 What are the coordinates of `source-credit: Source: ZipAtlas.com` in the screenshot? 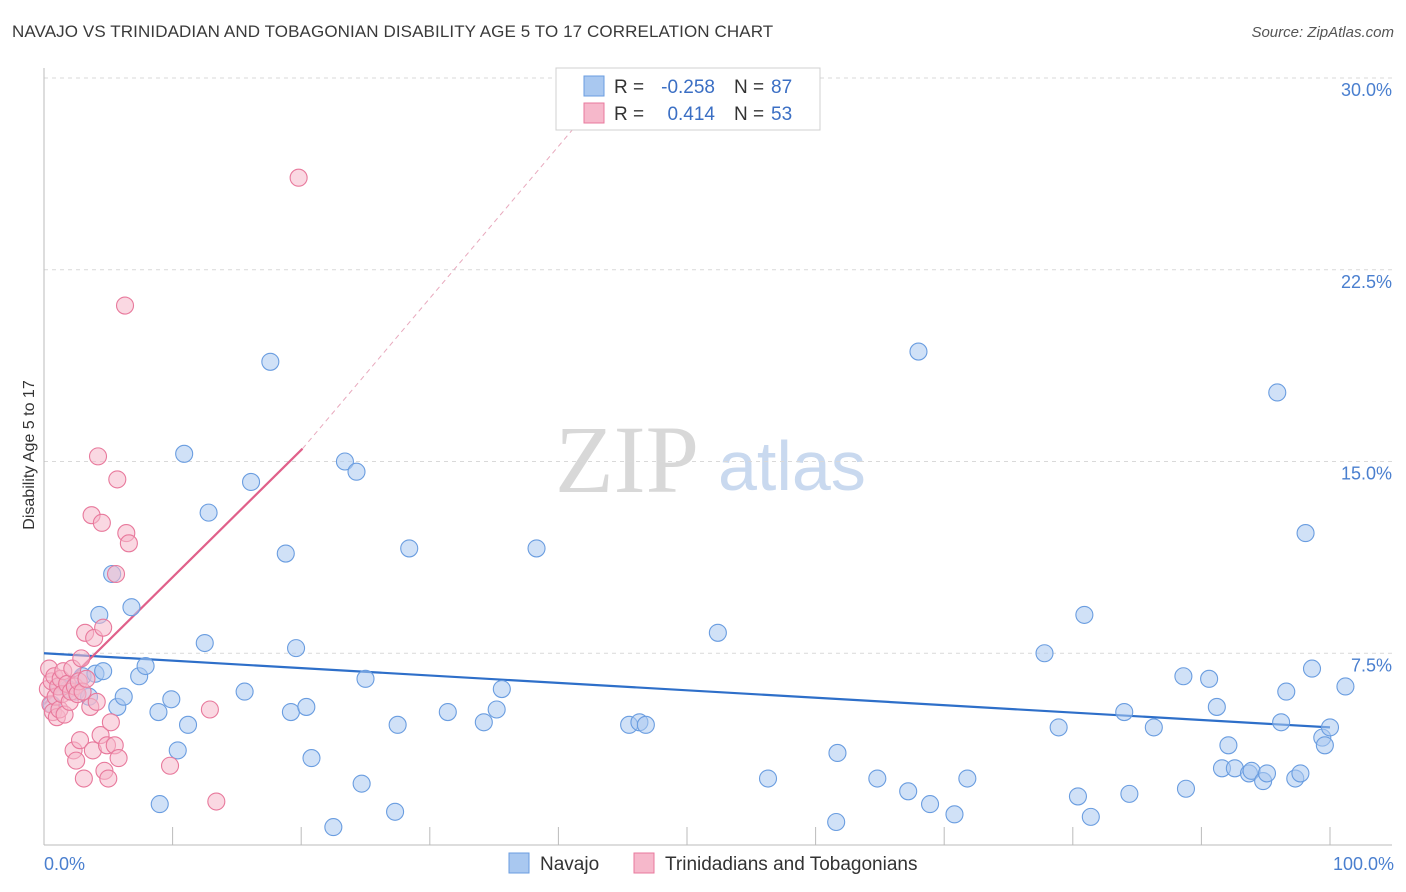 It's located at (1322, 32).